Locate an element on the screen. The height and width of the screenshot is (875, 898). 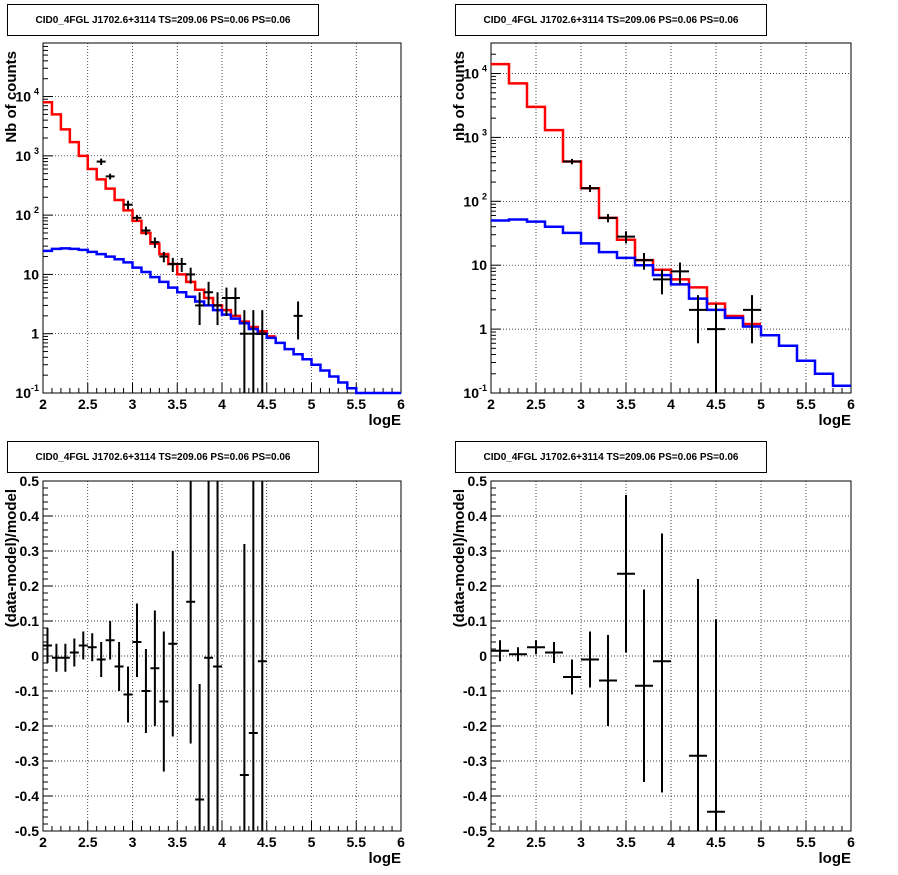
source-model-histogram is located at coordinates (222, 321).